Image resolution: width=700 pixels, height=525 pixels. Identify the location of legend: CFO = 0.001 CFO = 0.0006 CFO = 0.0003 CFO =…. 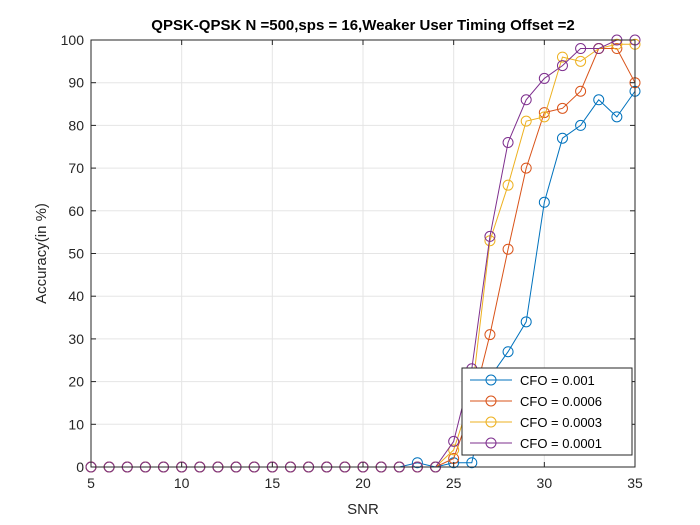
(547, 411).